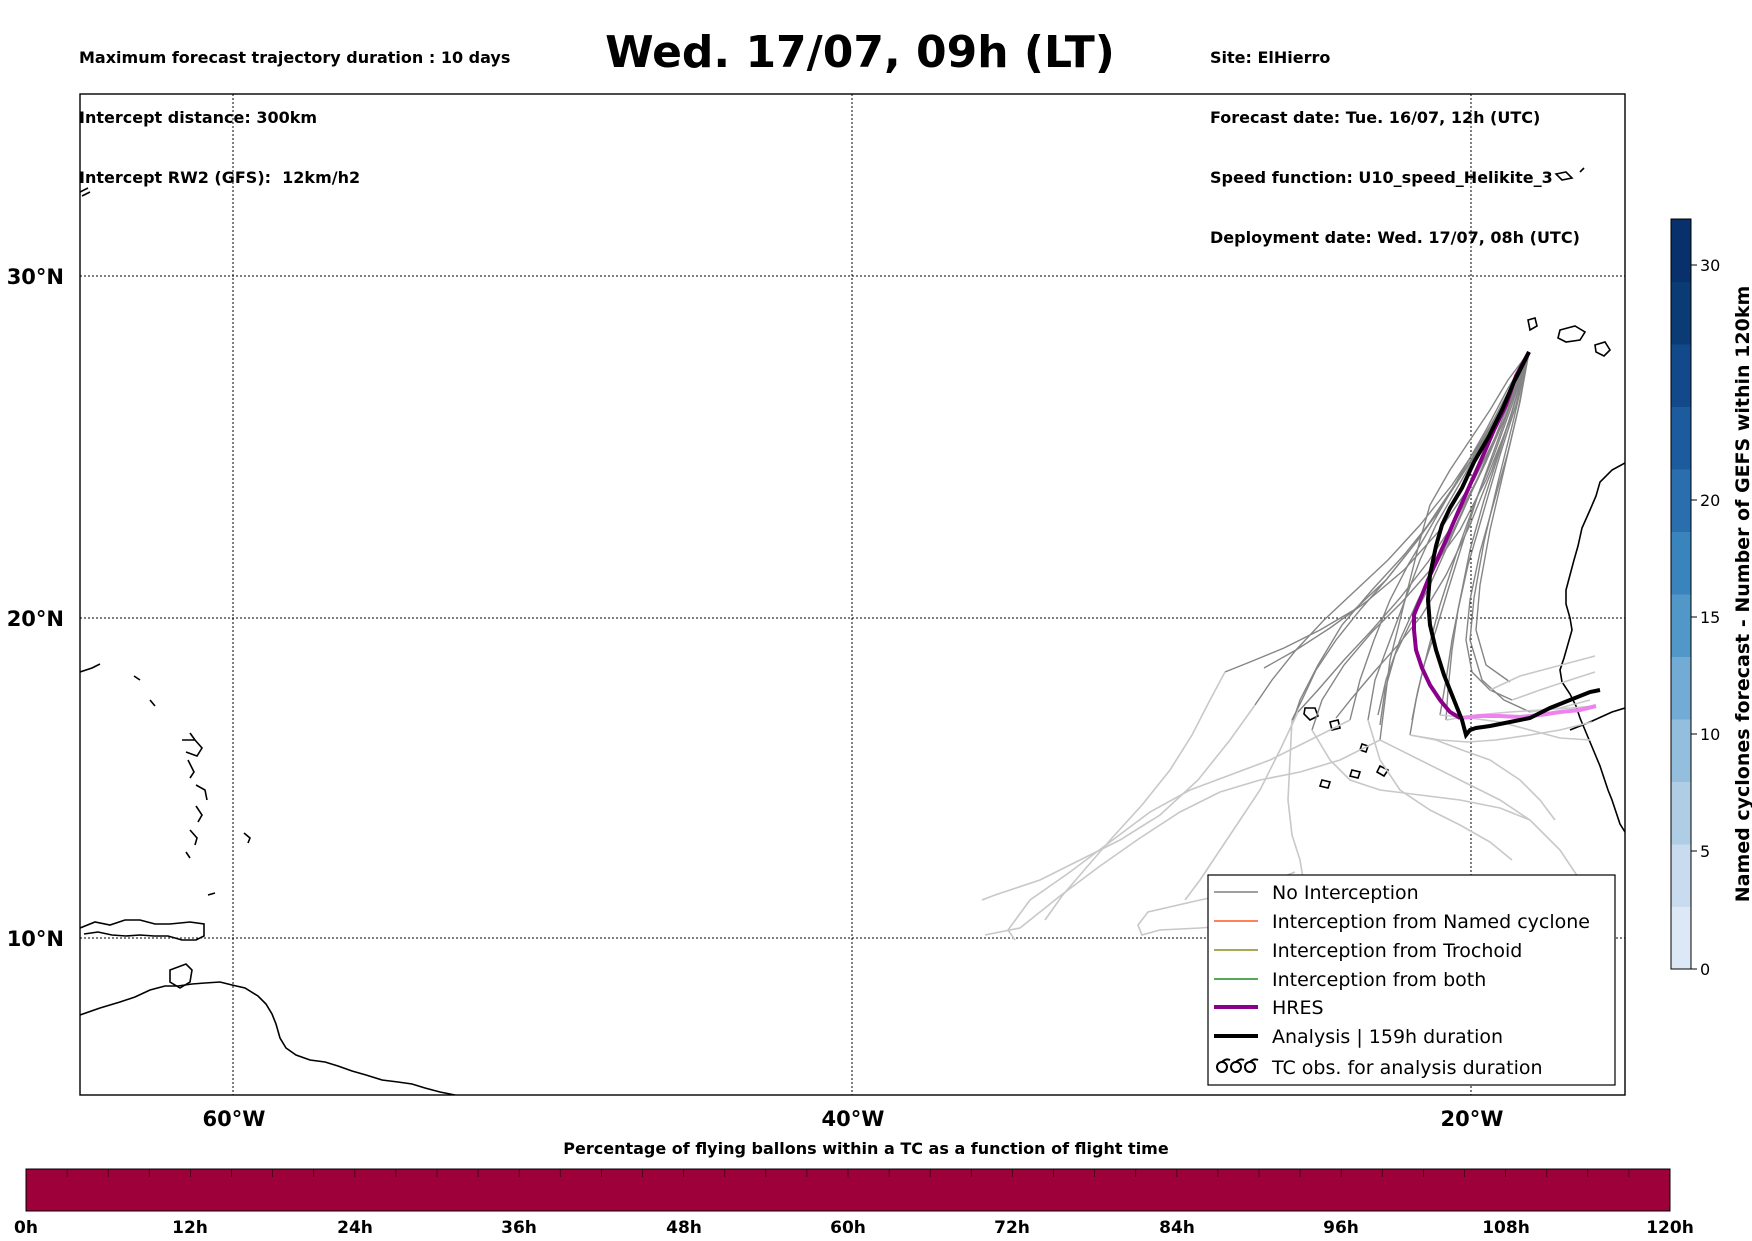 This screenshot has width=1752, height=1241. Describe the element at coordinates (1710, 265) in the screenshot. I see `cb-tick-30: 30` at that location.